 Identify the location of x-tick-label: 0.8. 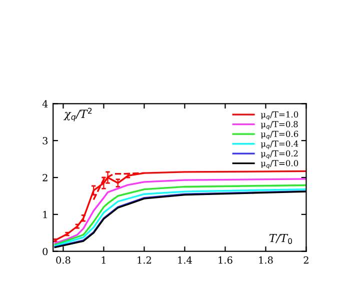
(63, 260).